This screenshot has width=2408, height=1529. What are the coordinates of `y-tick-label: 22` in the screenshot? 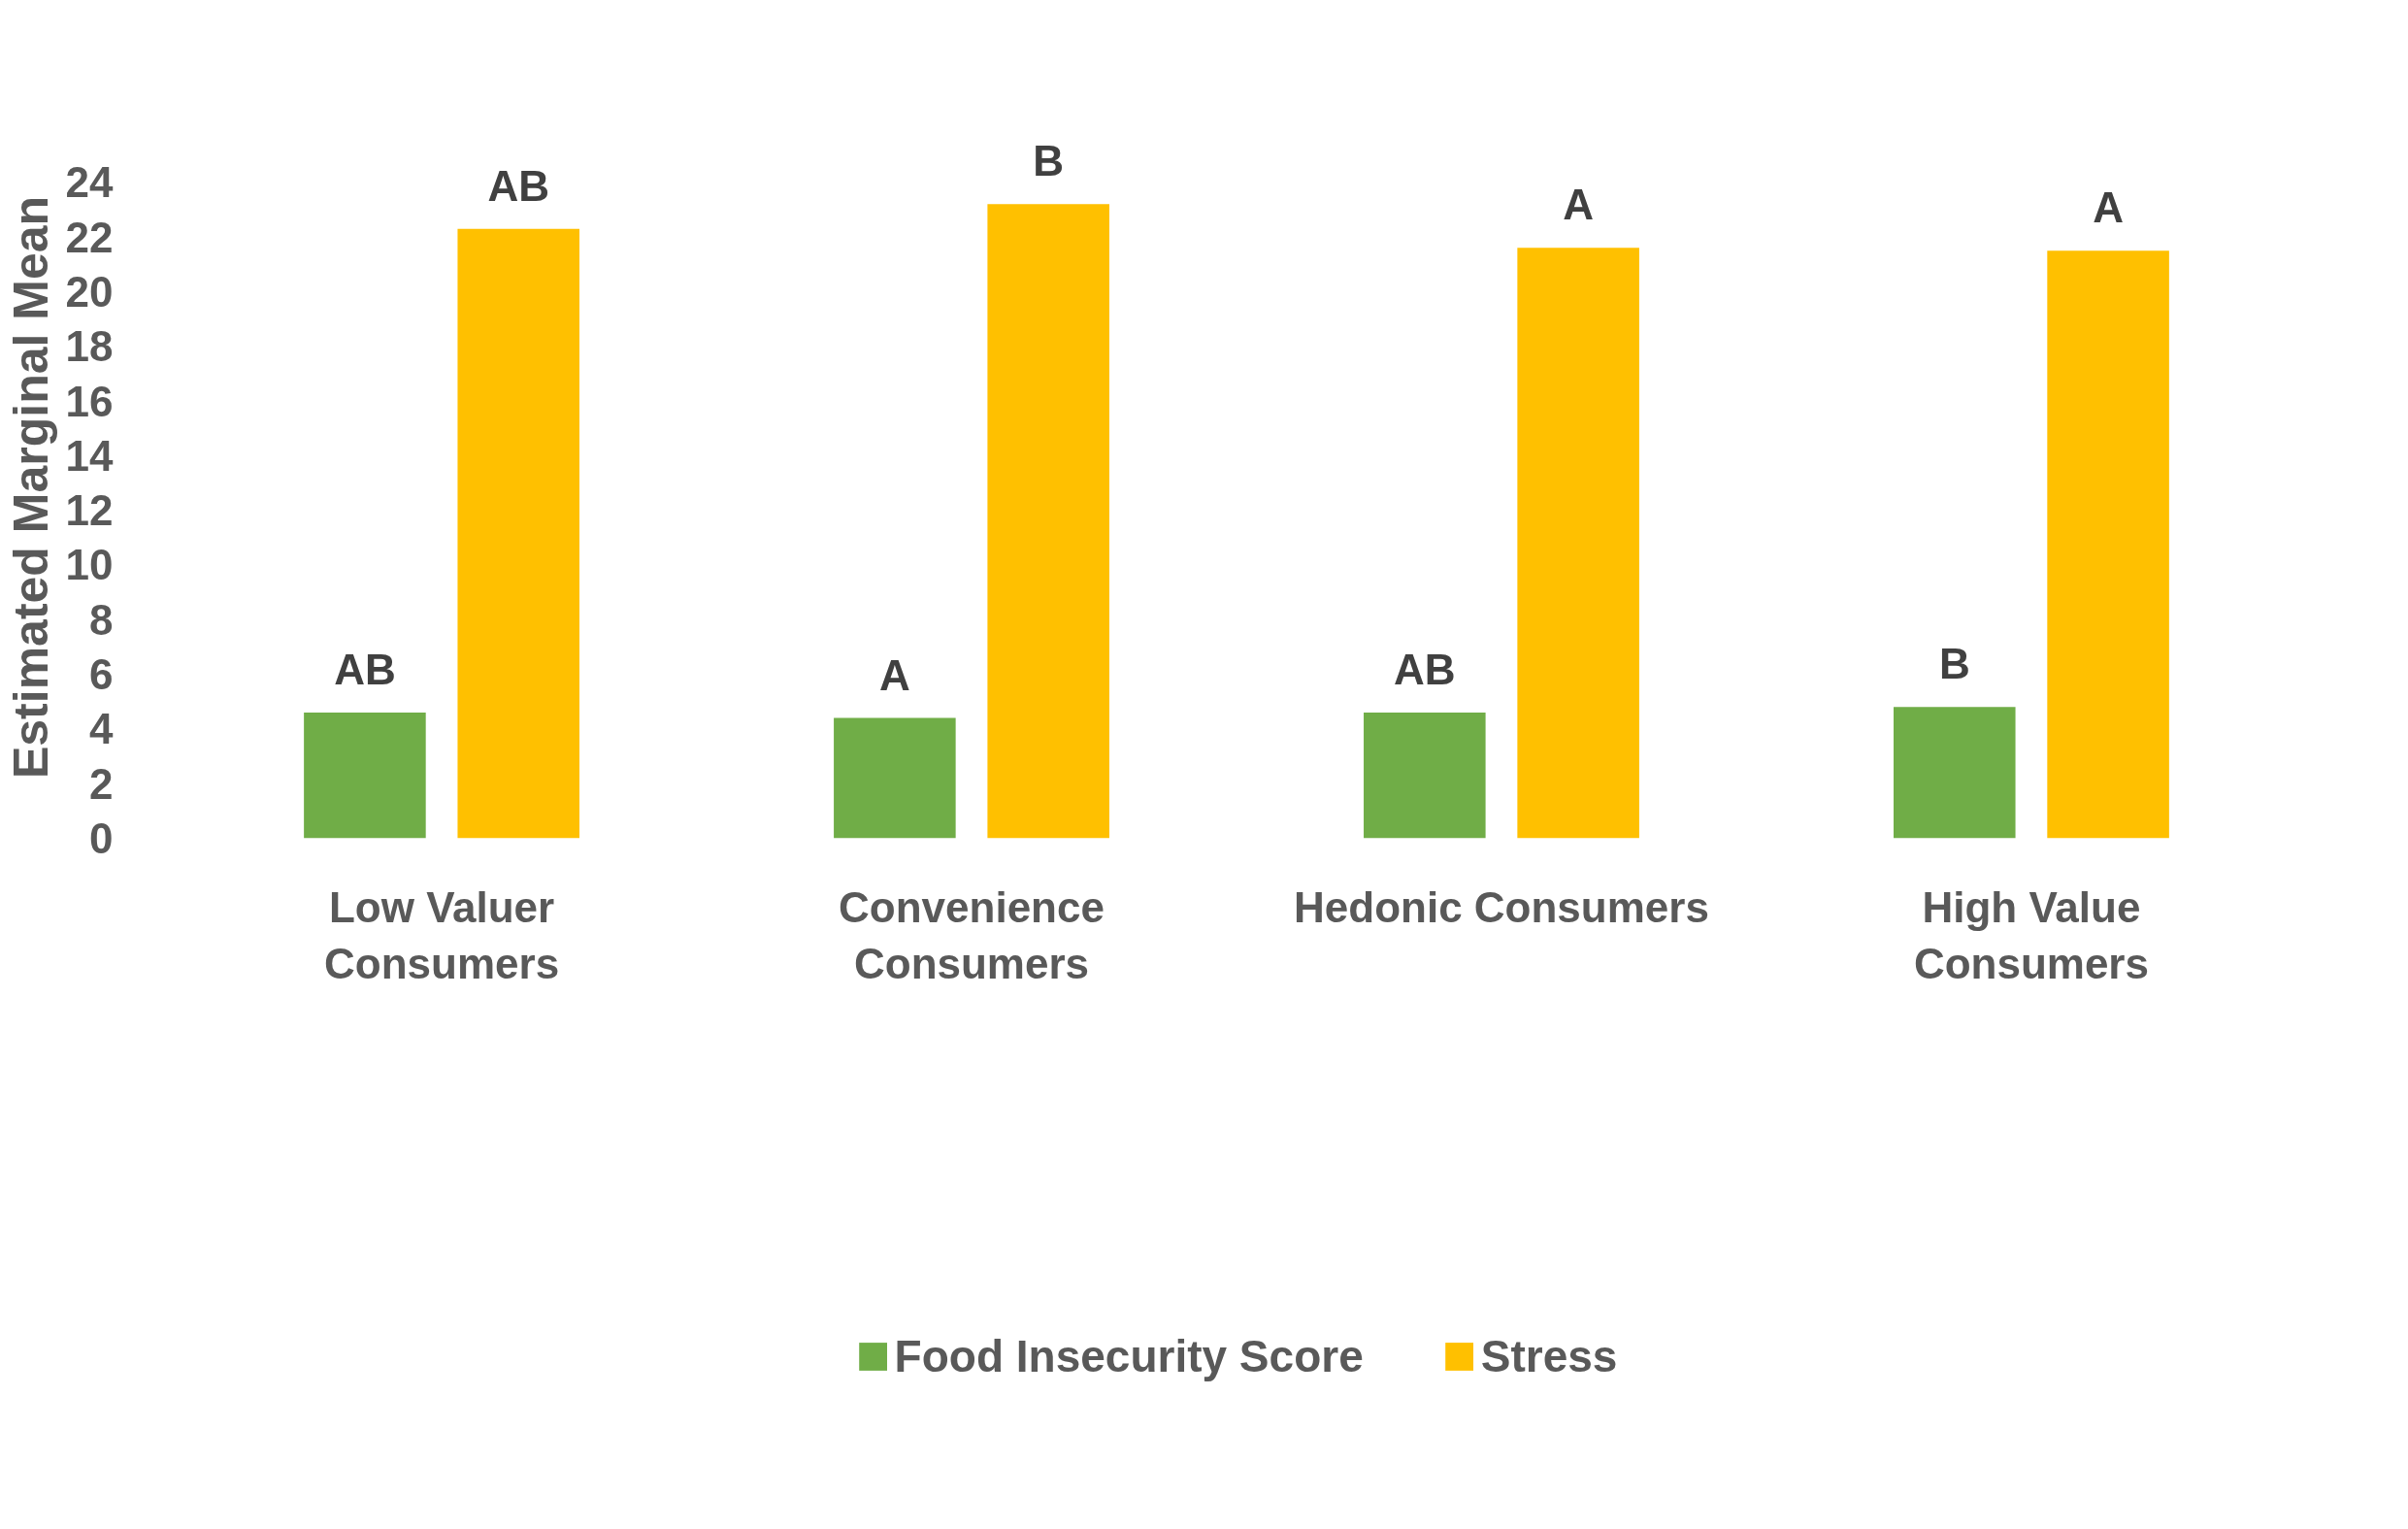 It's located at (89, 237).